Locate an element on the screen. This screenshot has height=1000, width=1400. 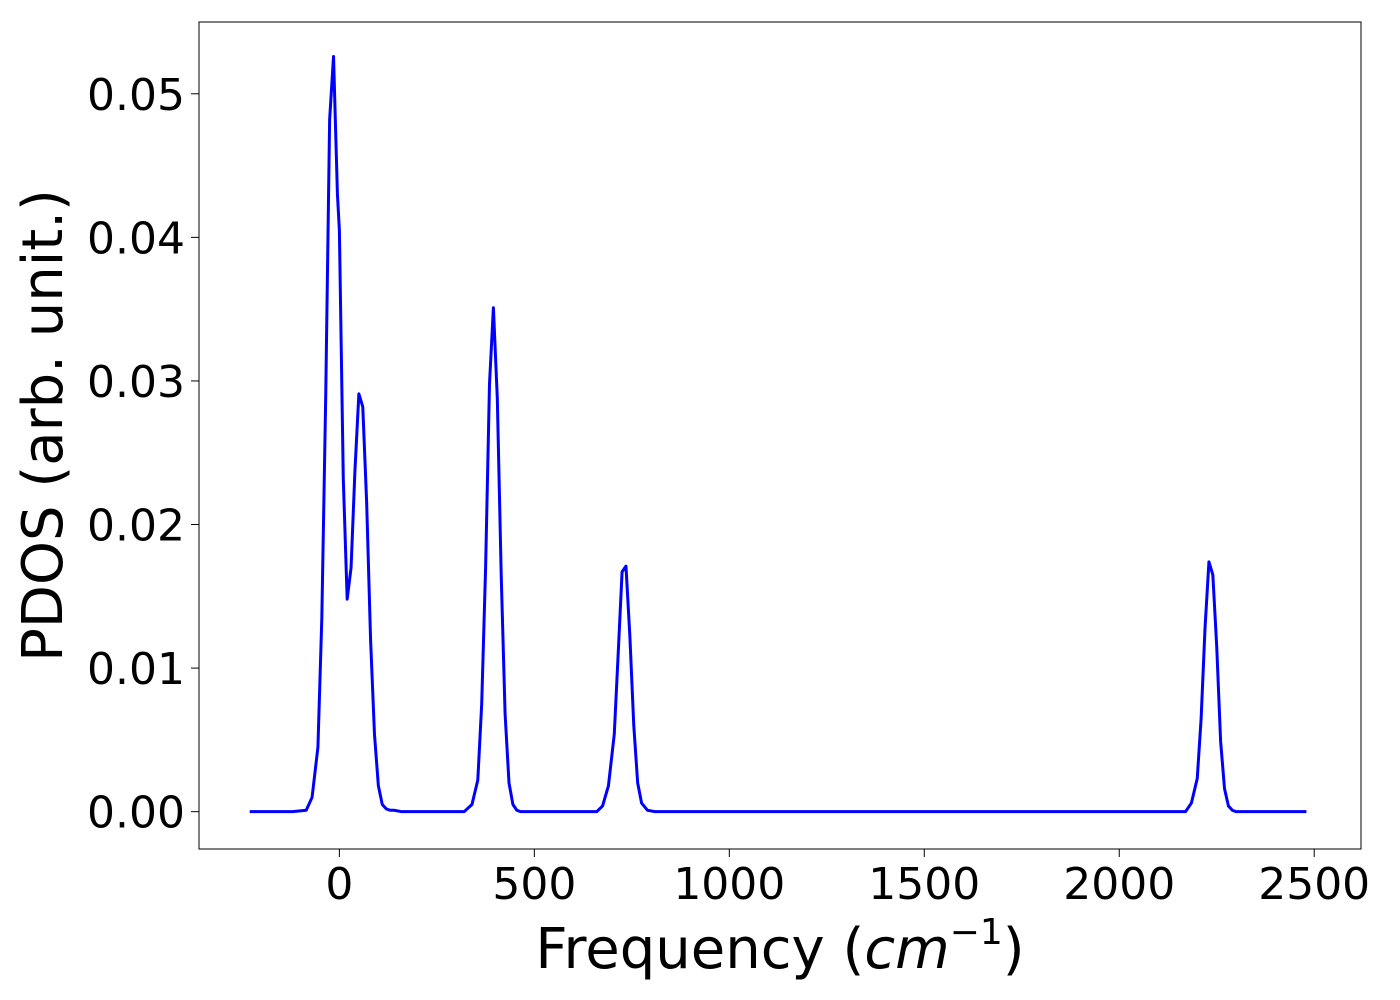
y-tick-label: 0.04 is located at coordinates (136, 238).